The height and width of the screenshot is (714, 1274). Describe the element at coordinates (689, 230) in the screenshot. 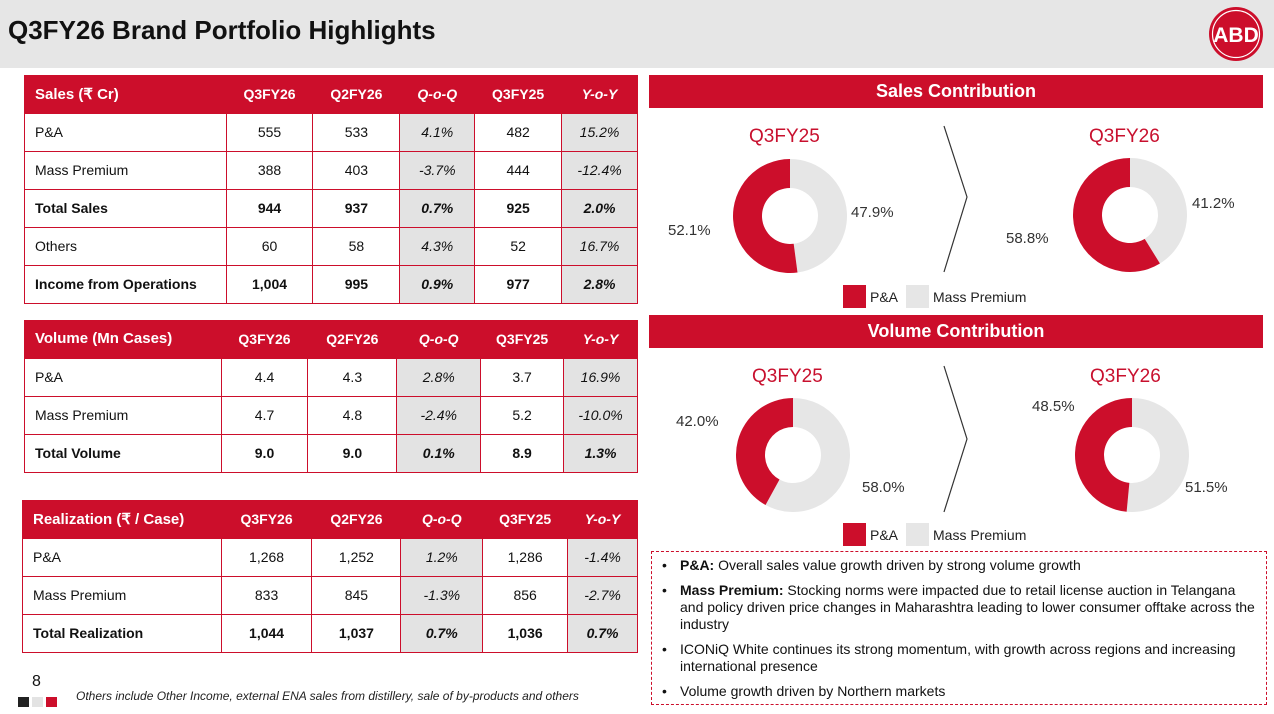

I see `sales-q3fy25-pa-label: 52.1%` at that location.